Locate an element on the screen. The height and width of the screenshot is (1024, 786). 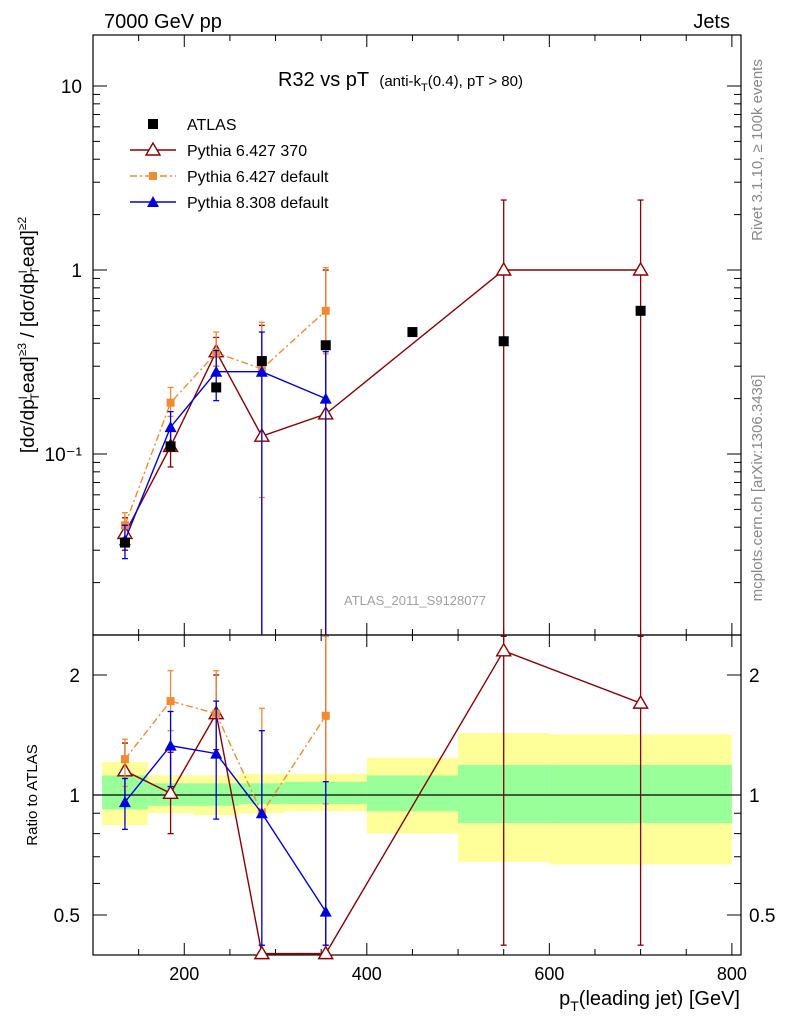
ratio-tick-label-left-2: 2 is located at coordinates (74, 676).